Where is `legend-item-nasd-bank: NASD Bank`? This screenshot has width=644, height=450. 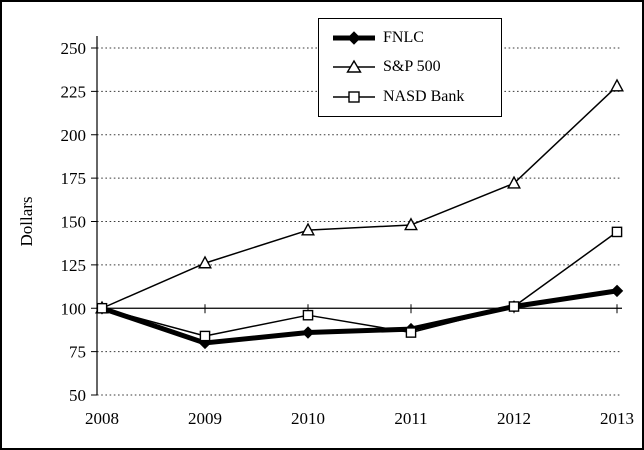 legend-item-nasd-bank: NASD Bank is located at coordinates (416, 97).